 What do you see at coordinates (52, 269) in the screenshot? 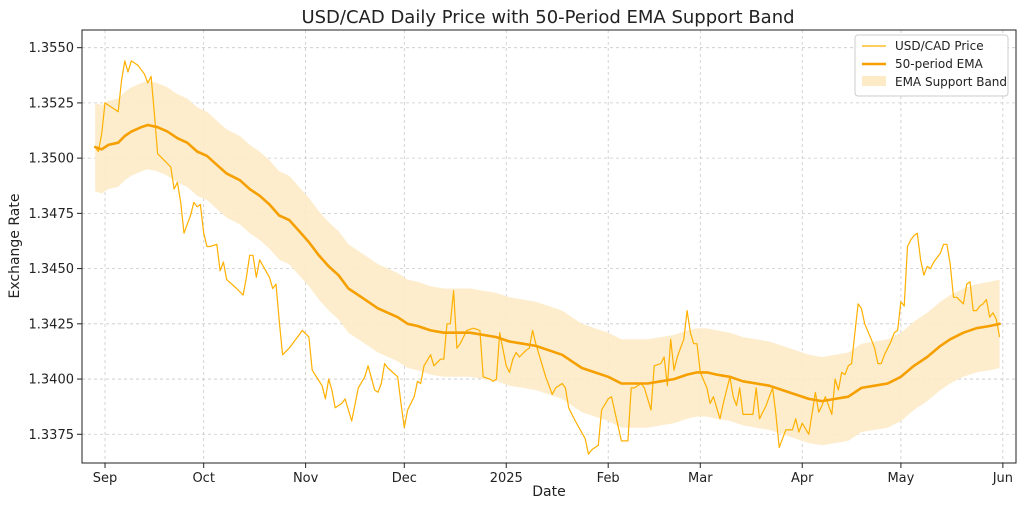
I see `y-tick-label: 1.3450` at bounding box center [52, 269].